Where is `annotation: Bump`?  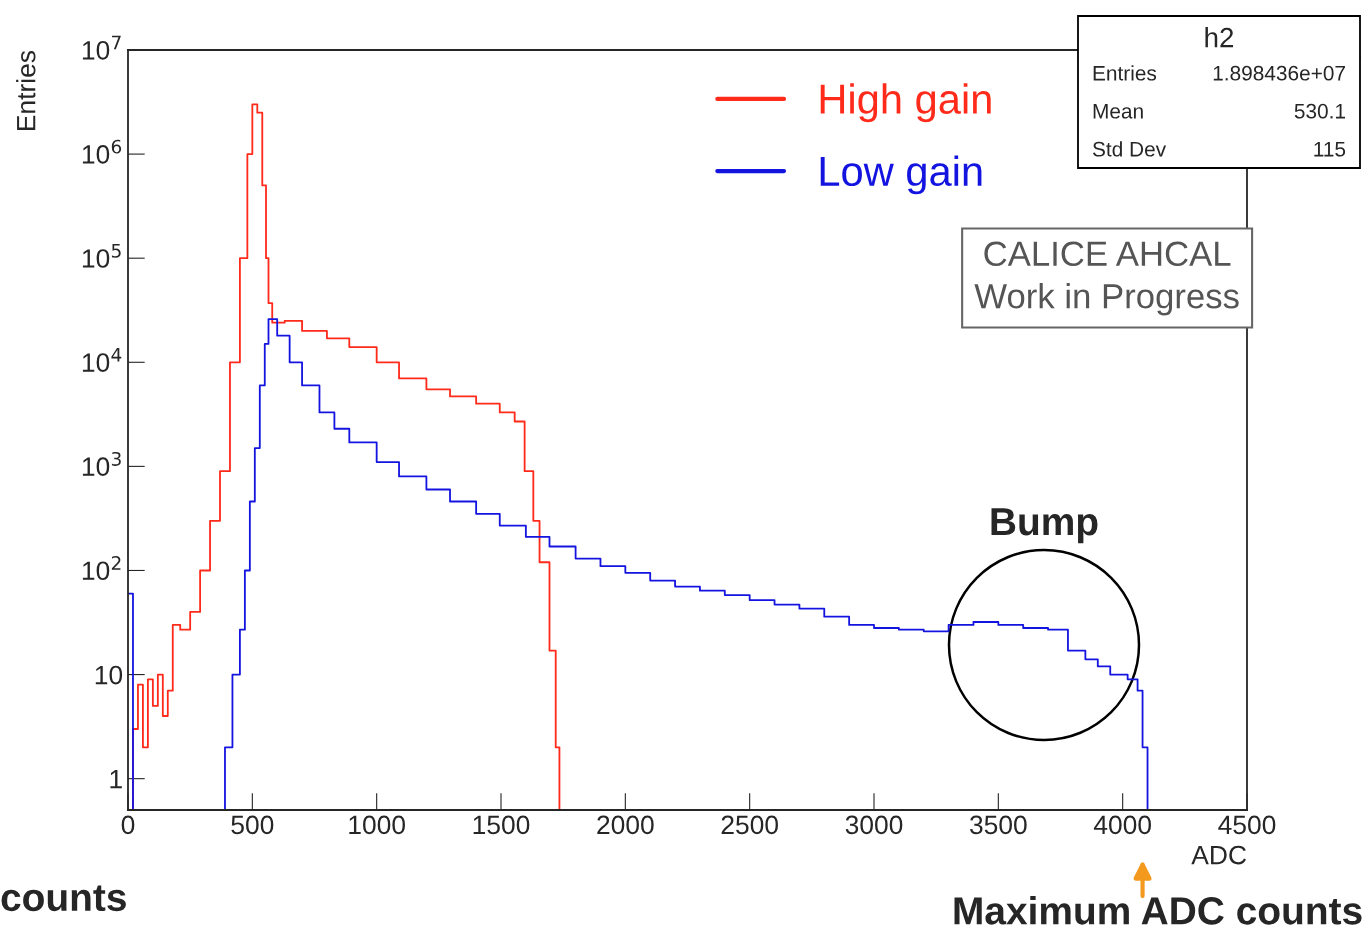
annotation: Bump is located at coordinates (1044, 526).